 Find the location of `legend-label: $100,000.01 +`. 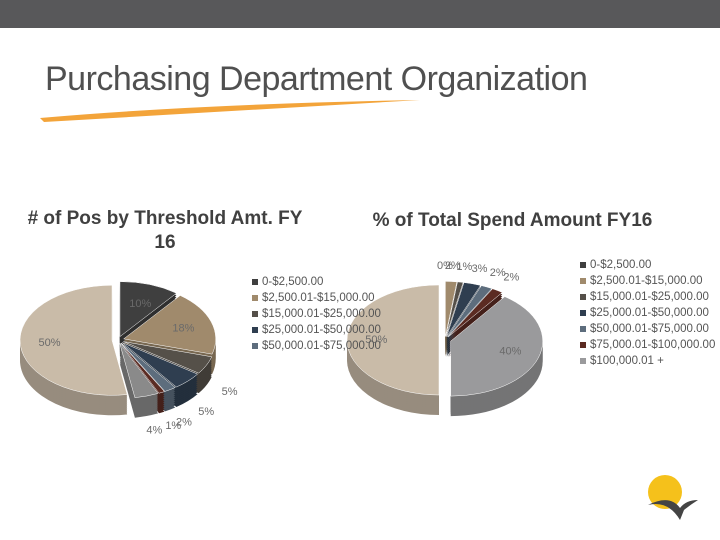

legend-label: $100,000.01 + is located at coordinates (627, 361).